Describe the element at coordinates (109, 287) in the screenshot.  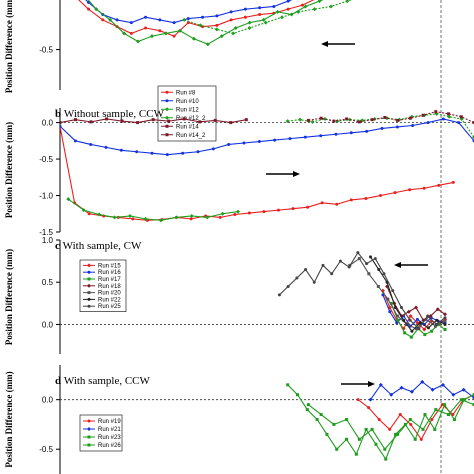
I see `legend-label: Run #18` at that location.